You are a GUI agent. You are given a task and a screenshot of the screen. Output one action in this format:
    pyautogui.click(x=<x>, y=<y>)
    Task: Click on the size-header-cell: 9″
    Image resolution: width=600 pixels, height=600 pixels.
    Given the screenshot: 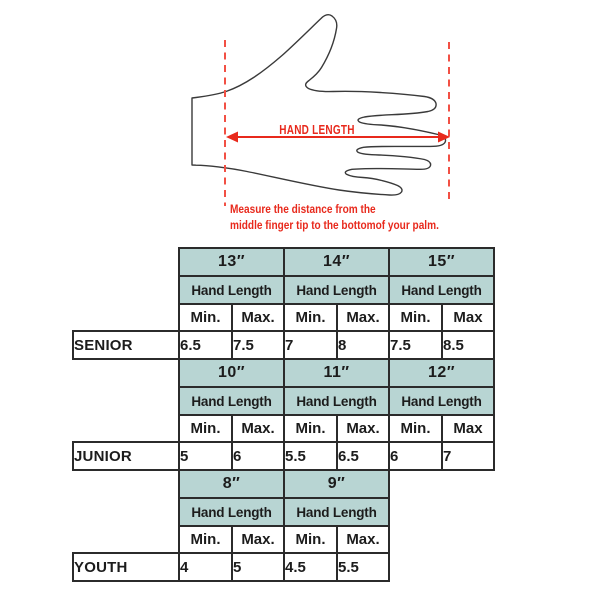 What is the action you would take?
    pyautogui.click(x=336, y=484)
    